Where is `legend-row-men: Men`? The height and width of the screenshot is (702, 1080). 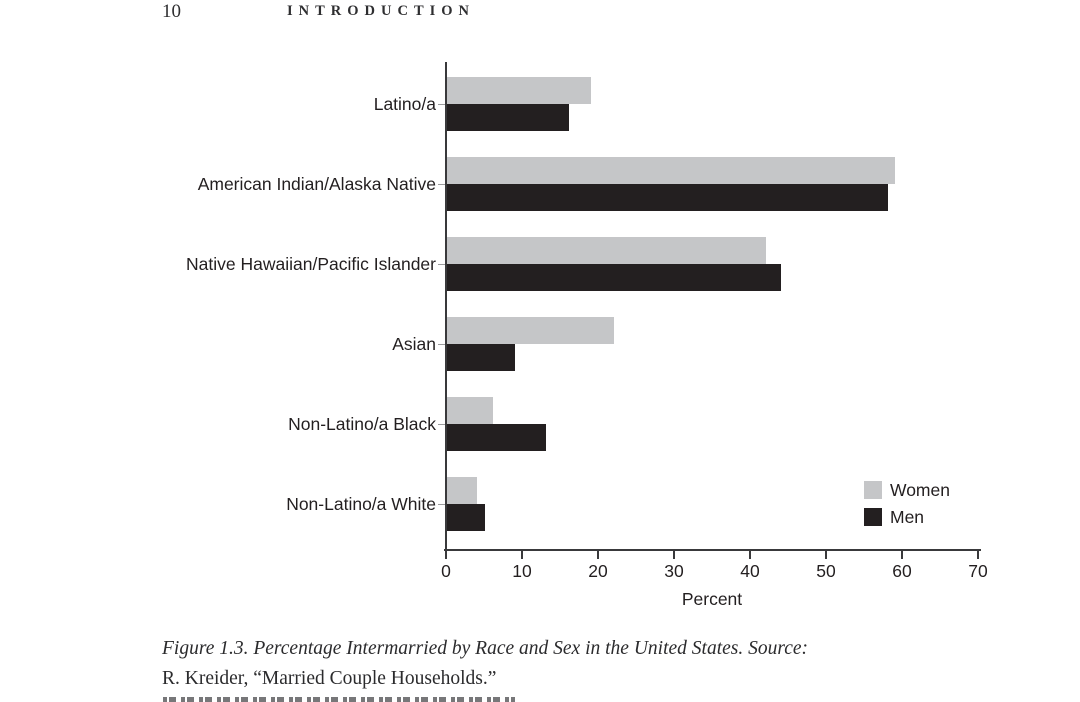 legend-row-men: Men is located at coordinates (907, 517).